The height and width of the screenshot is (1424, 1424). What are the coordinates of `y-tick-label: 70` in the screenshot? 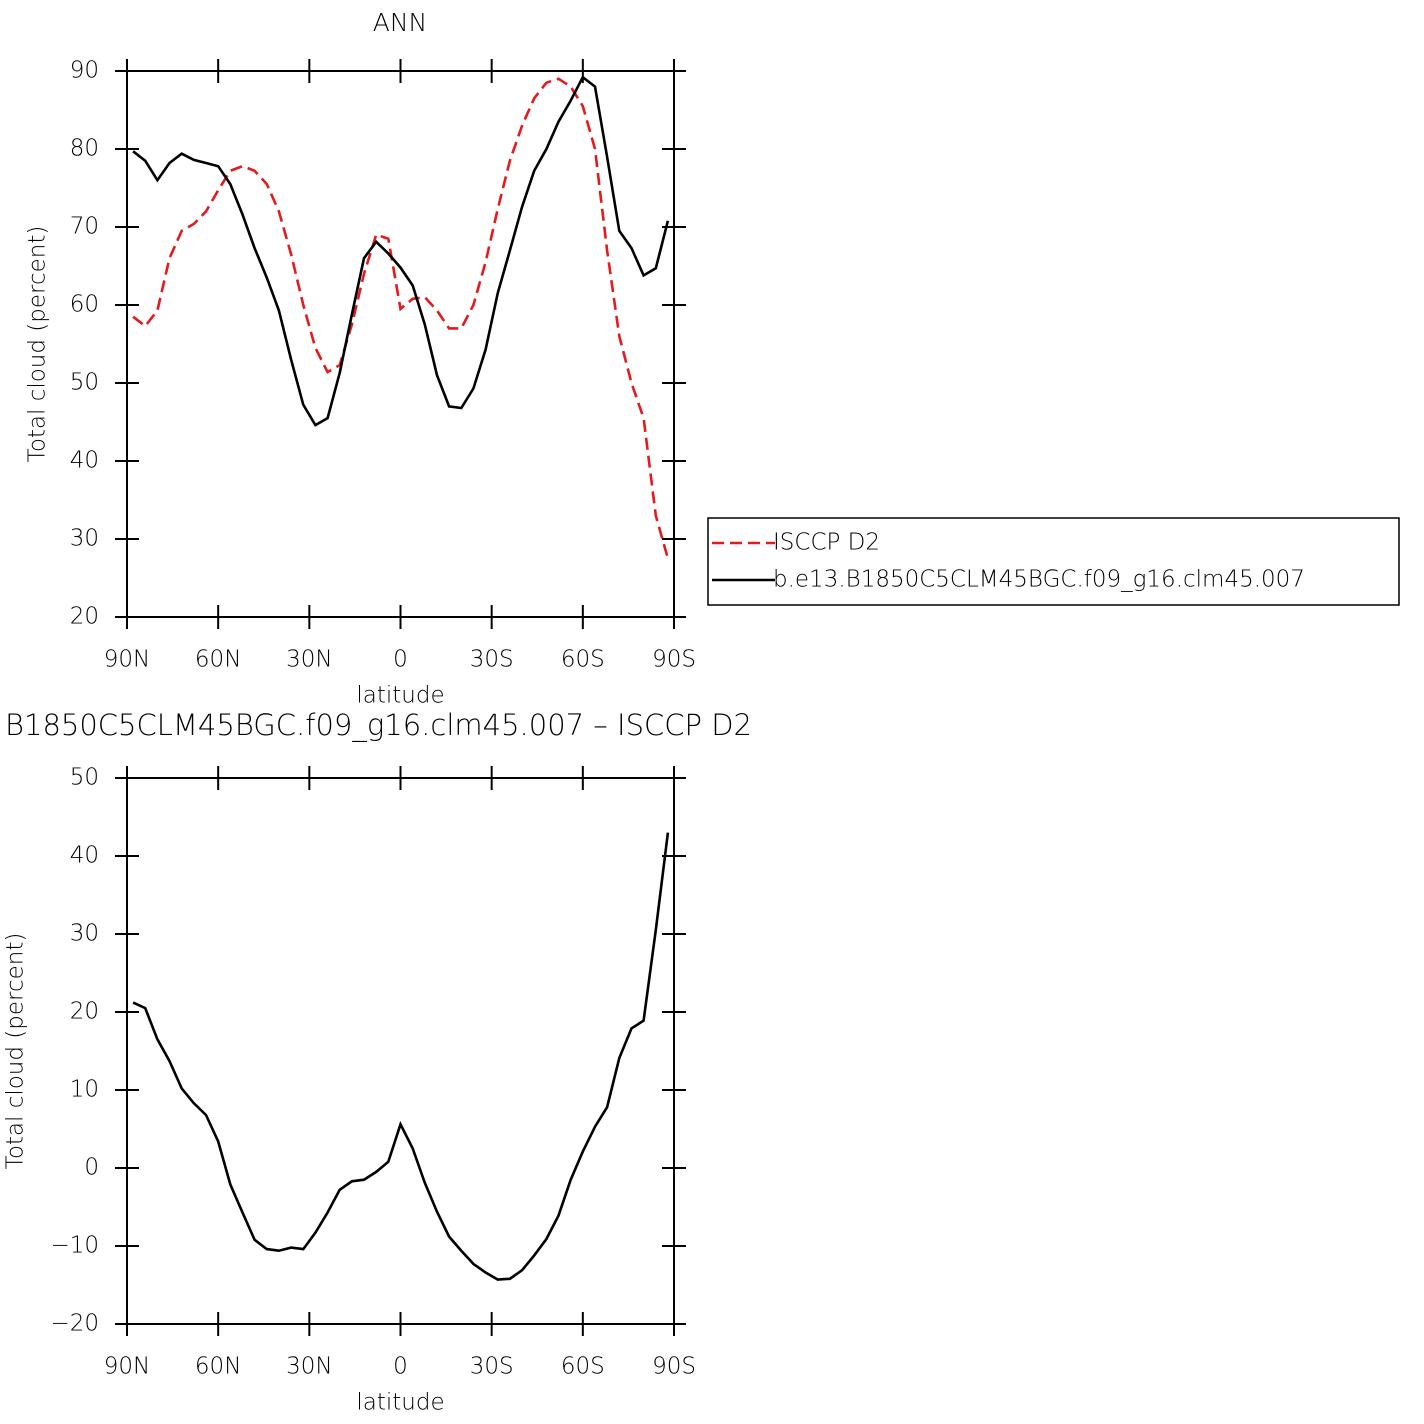 It's located at (84, 227).